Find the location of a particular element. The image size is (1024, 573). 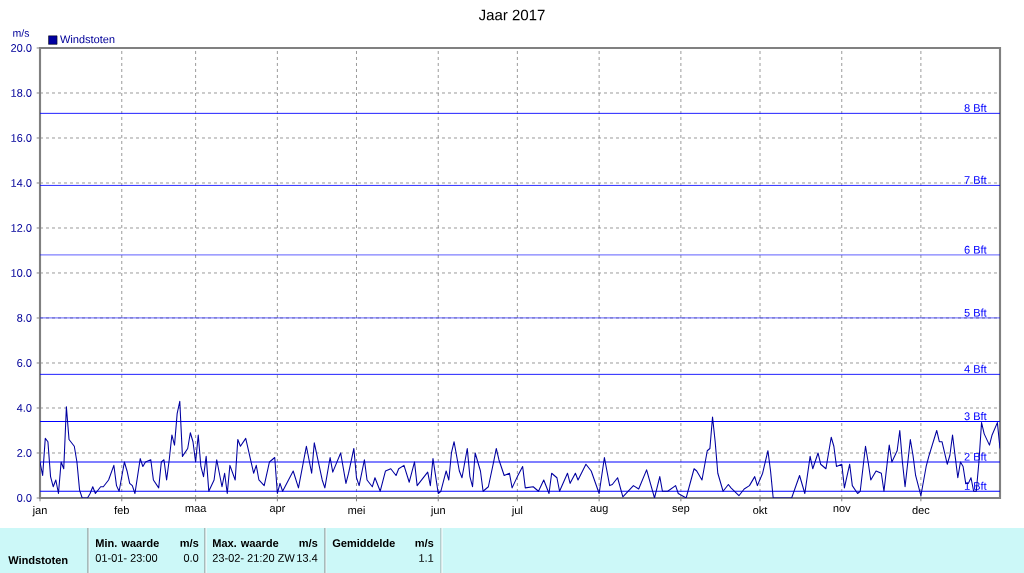

ref-line-label: 5 Bft is located at coordinates (975, 312).